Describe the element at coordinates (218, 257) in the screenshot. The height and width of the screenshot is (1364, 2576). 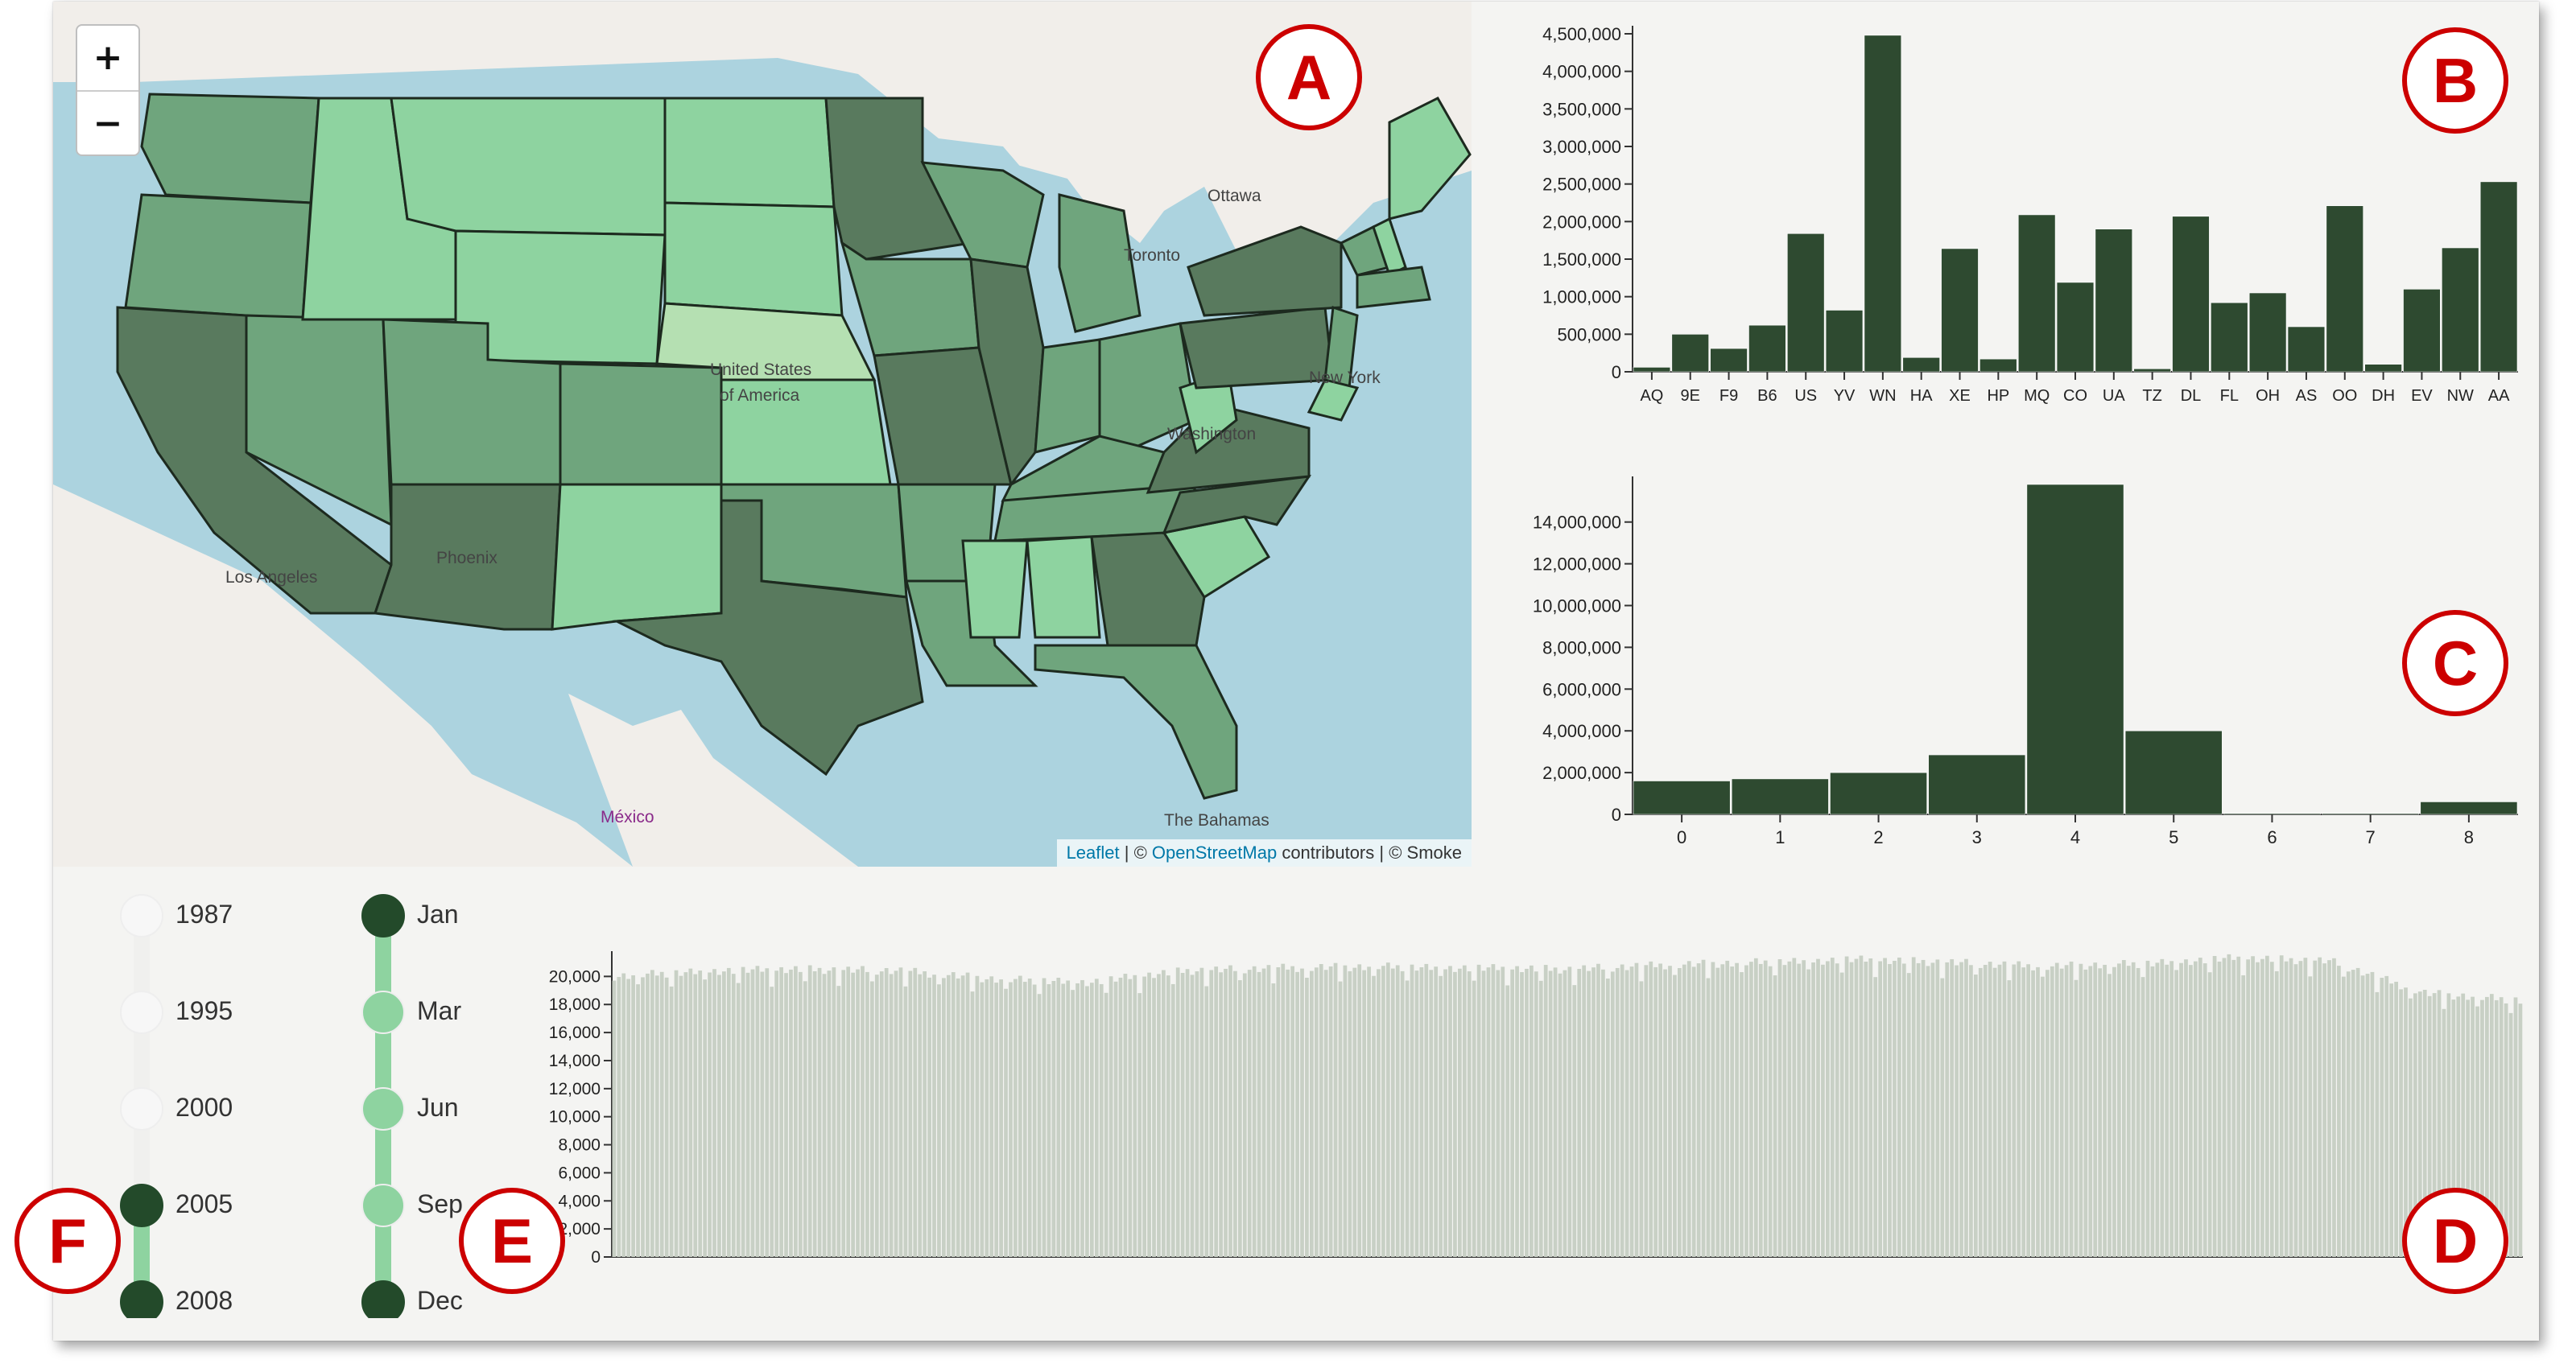
I see `state-oregon` at that location.